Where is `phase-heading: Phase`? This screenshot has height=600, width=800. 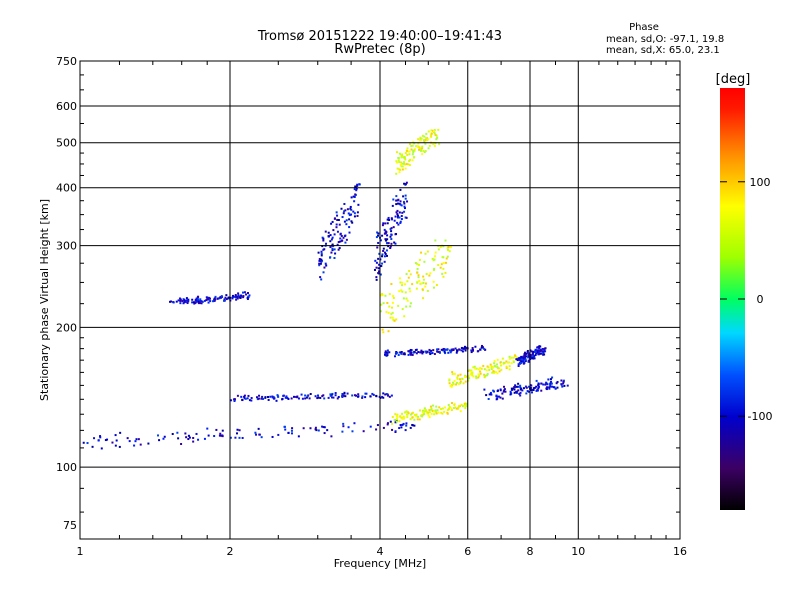
phase-heading: Phase is located at coordinates (644, 27).